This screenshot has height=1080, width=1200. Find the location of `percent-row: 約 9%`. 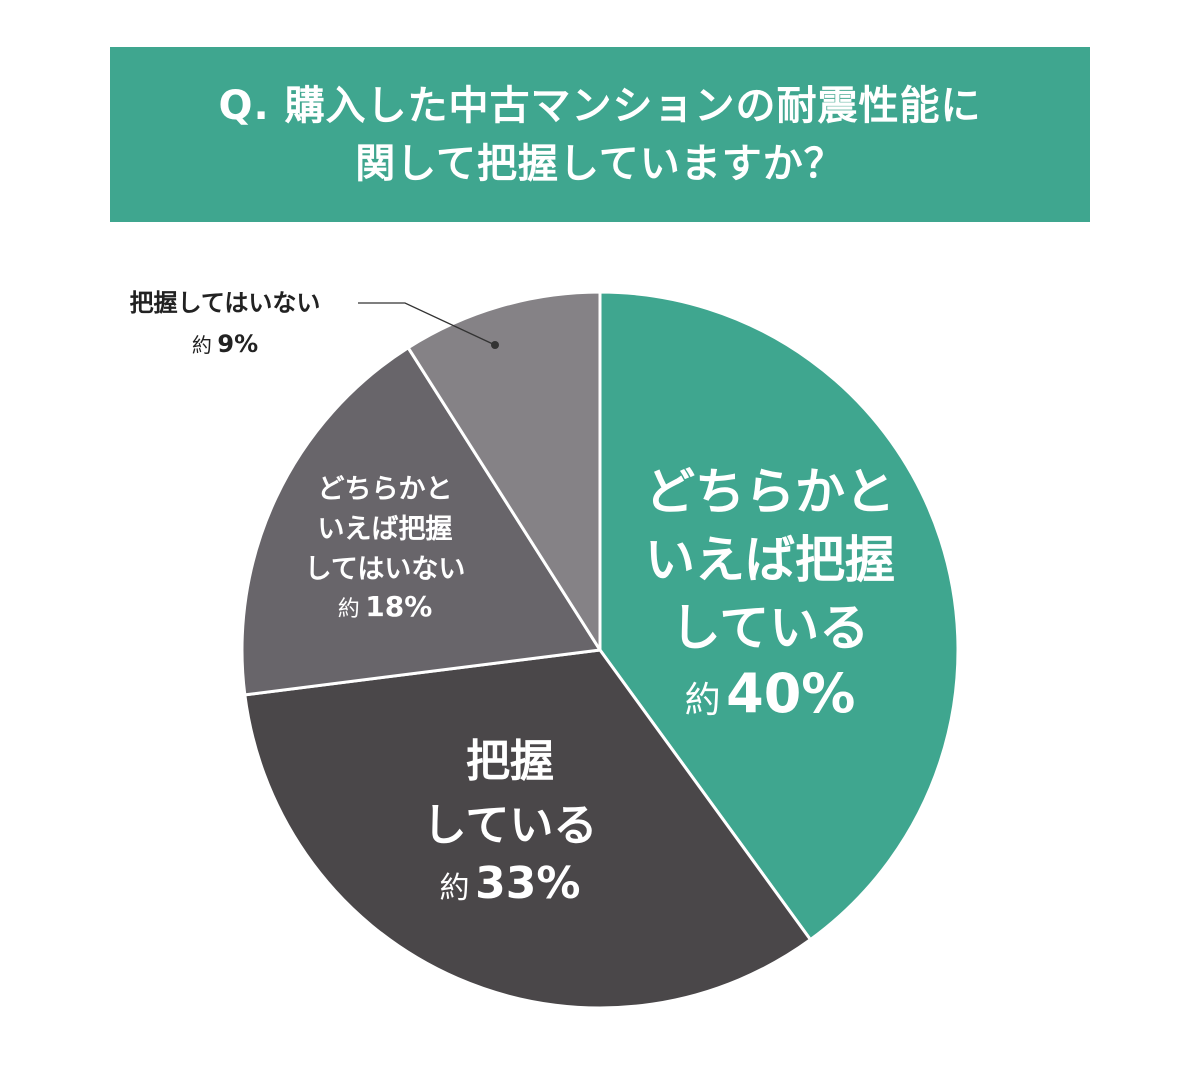

percent-row: 約 9% is located at coordinates (225, 343).